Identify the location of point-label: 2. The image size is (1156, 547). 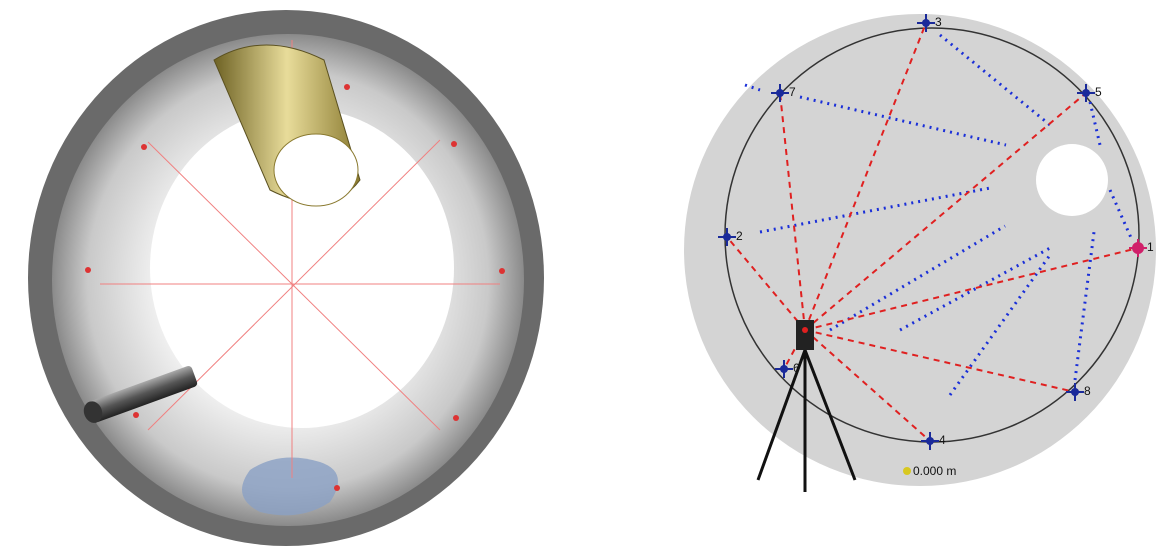
(739, 236).